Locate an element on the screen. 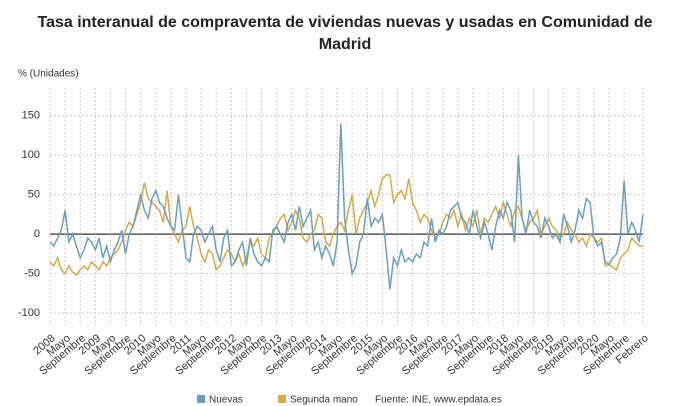 The height and width of the screenshot is (406, 690). y-axis-label: % (Unidades) is located at coordinates (48, 74).